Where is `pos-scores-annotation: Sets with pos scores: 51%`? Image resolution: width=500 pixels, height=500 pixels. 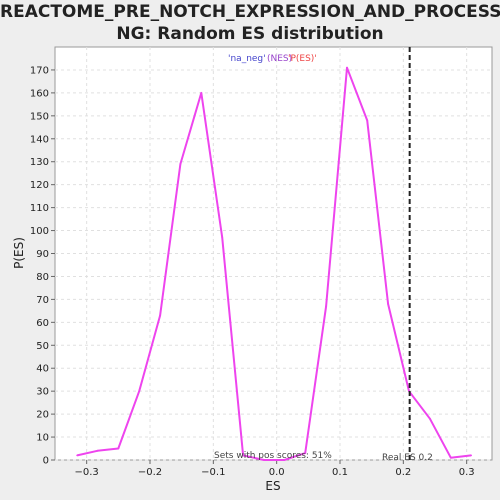
pos-scores-annotation: Sets with pos scores: 51% is located at coordinates (273, 456).